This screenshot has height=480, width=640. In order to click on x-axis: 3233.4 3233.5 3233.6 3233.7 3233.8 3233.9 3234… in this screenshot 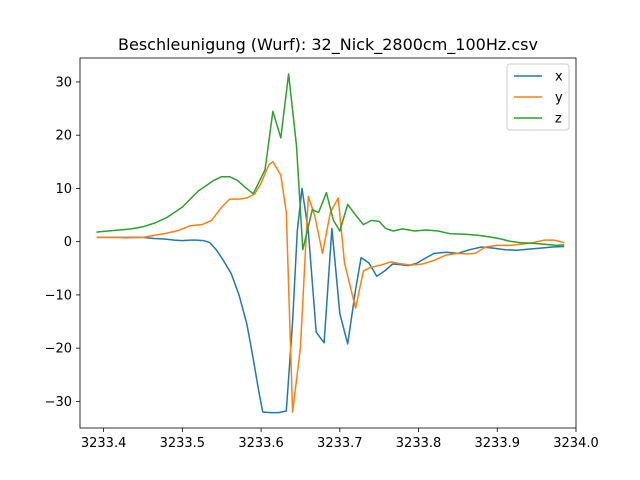, I will do `click(340, 439)`.